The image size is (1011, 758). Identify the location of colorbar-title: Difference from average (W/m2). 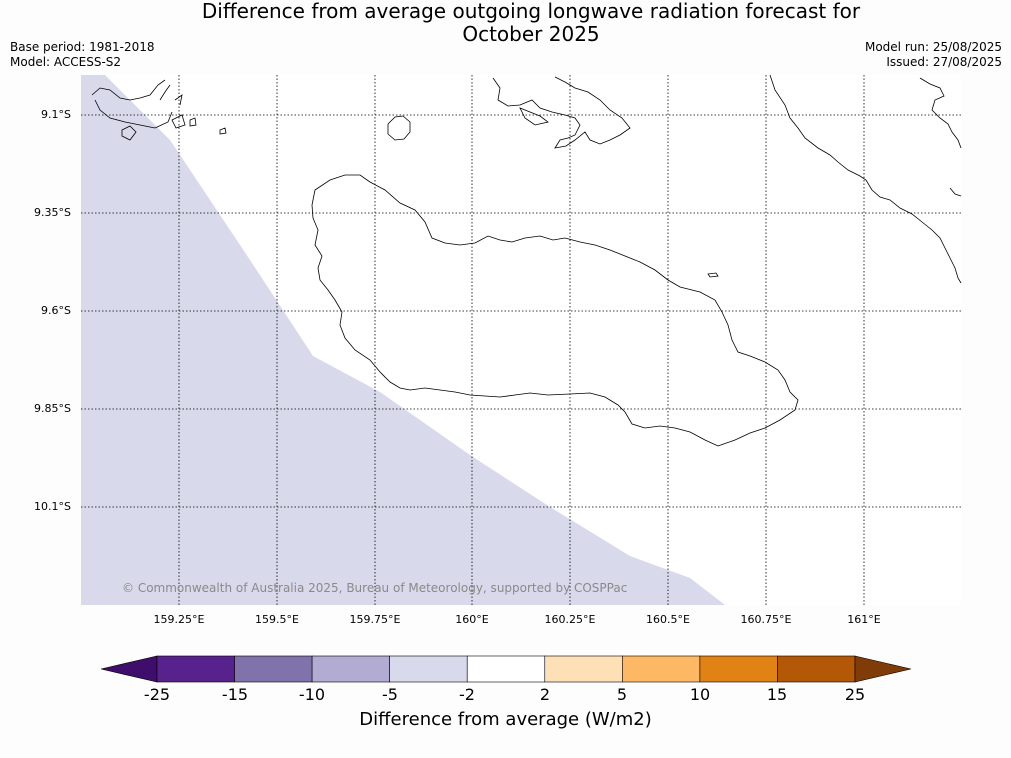
(505, 719).